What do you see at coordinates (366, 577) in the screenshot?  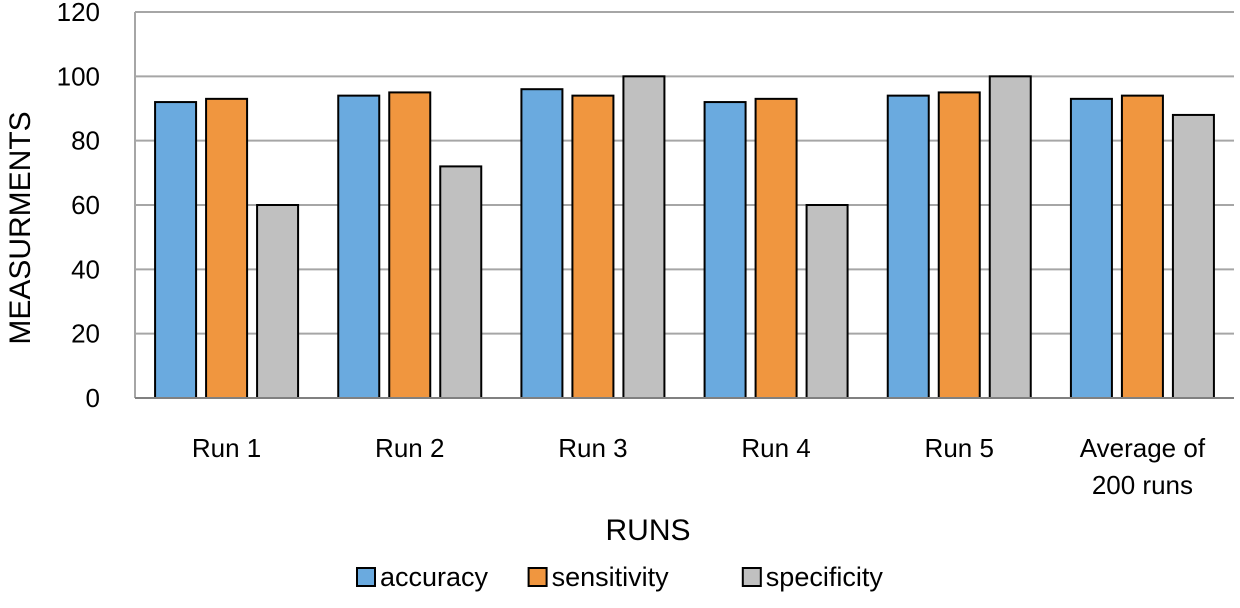 I see `legend-swatch-accuracy` at bounding box center [366, 577].